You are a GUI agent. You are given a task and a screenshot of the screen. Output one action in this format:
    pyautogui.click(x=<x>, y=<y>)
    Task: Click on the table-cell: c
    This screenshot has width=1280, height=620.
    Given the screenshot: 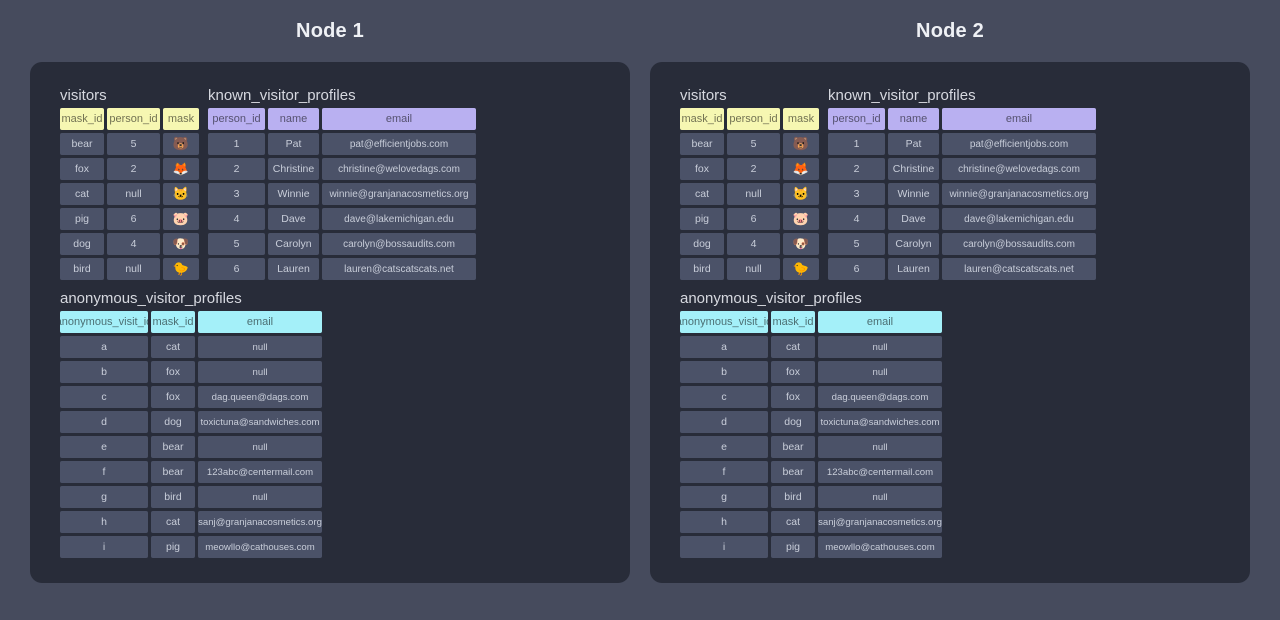 What is the action you would take?
    pyautogui.click(x=724, y=397)
    